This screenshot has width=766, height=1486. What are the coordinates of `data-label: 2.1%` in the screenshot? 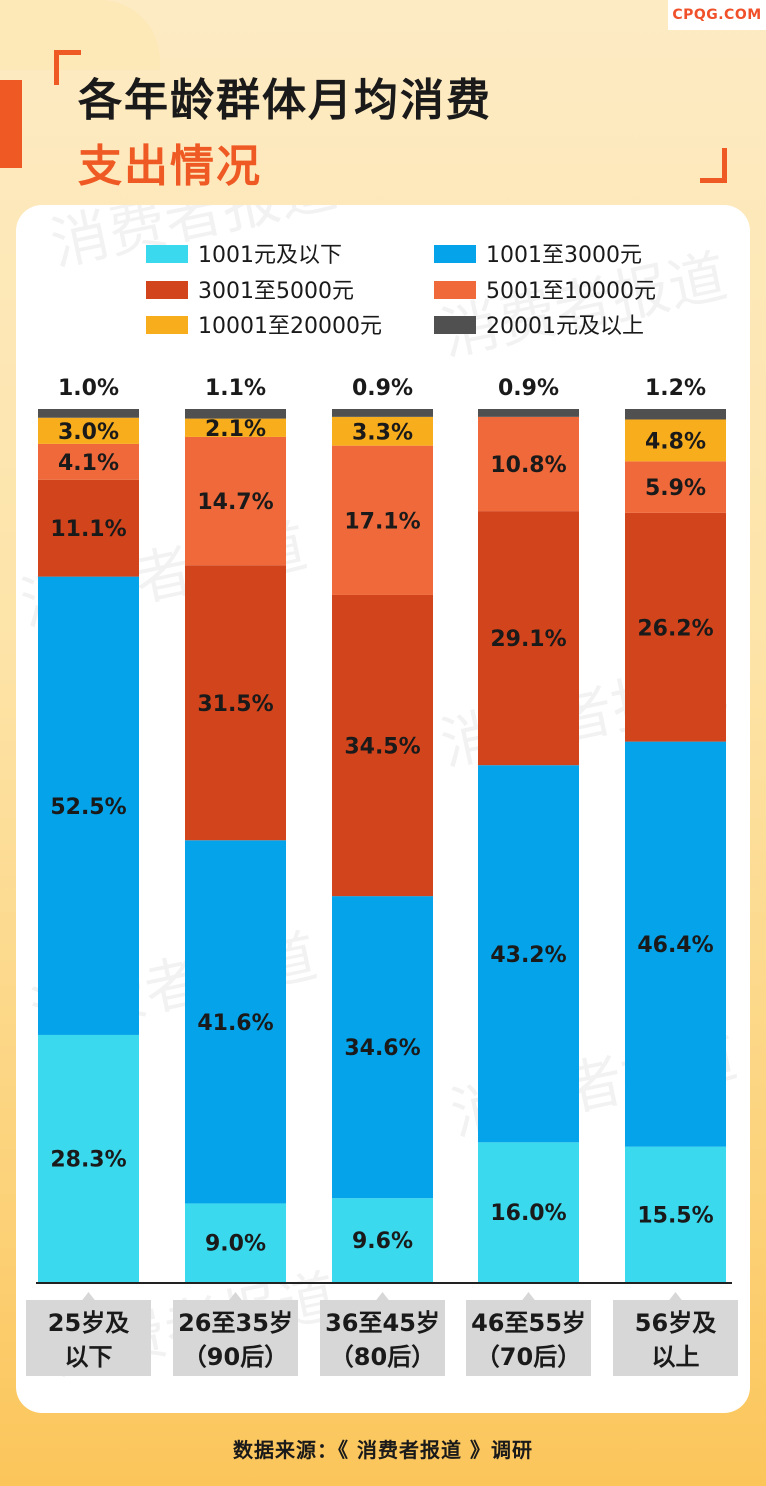 It's located at (235, 429).